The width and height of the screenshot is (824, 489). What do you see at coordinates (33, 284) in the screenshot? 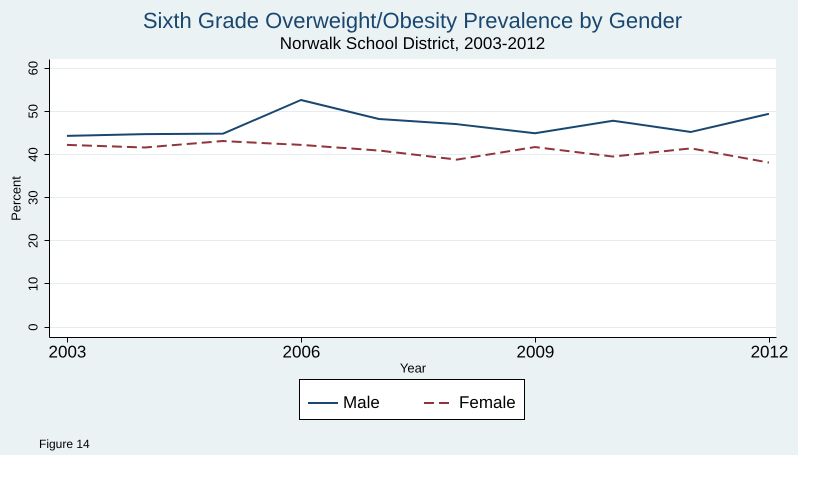
I see `y-tick-label: 10` at bounding box center [33, 284].